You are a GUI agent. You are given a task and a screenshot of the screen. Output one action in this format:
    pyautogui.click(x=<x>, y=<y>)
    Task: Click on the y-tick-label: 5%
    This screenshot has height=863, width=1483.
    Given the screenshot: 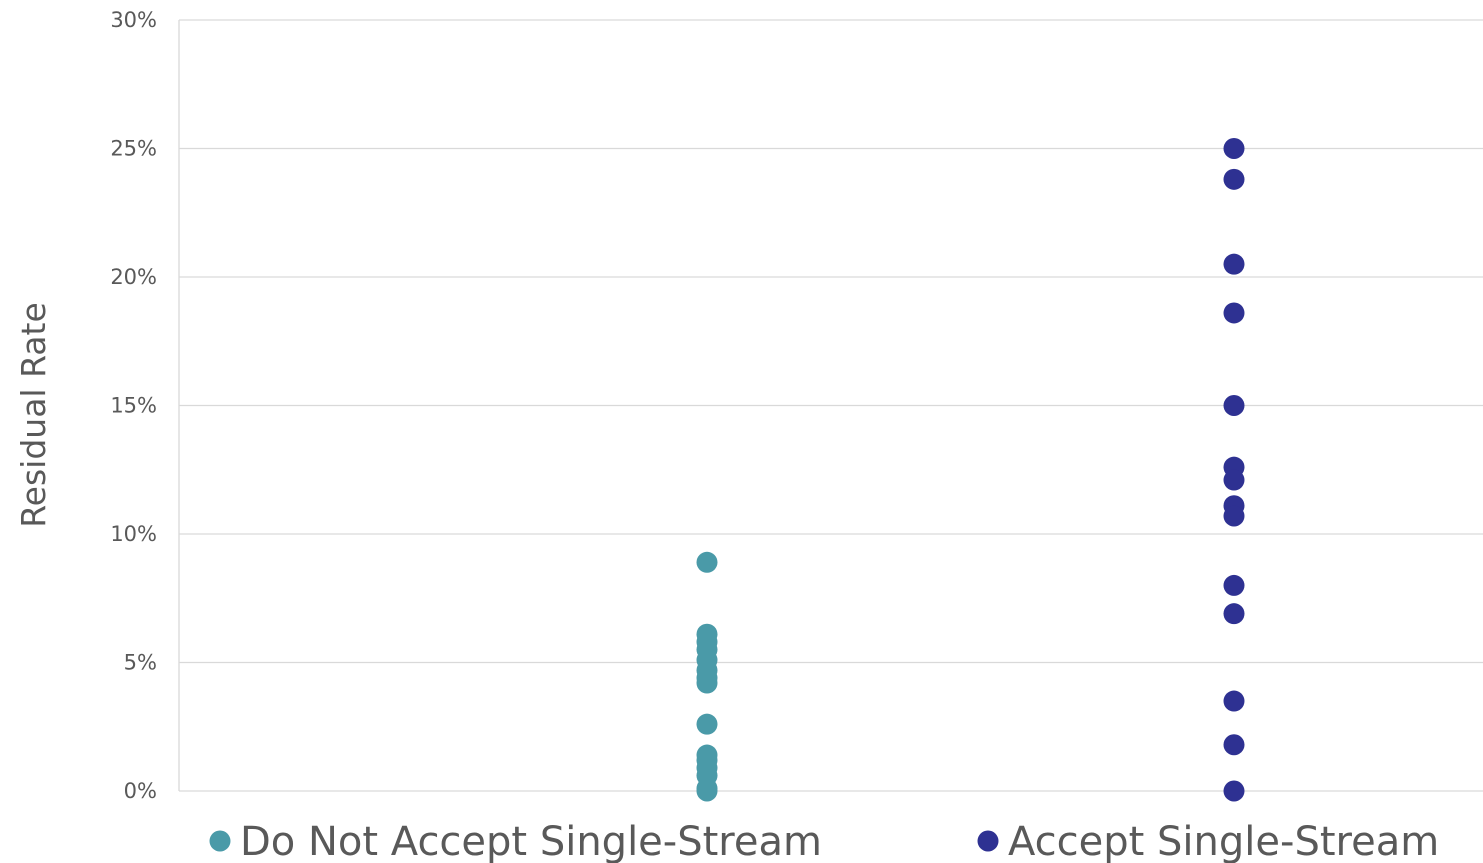 What is the action you would take?
    pyautogui.click(x=140, y=663)
    